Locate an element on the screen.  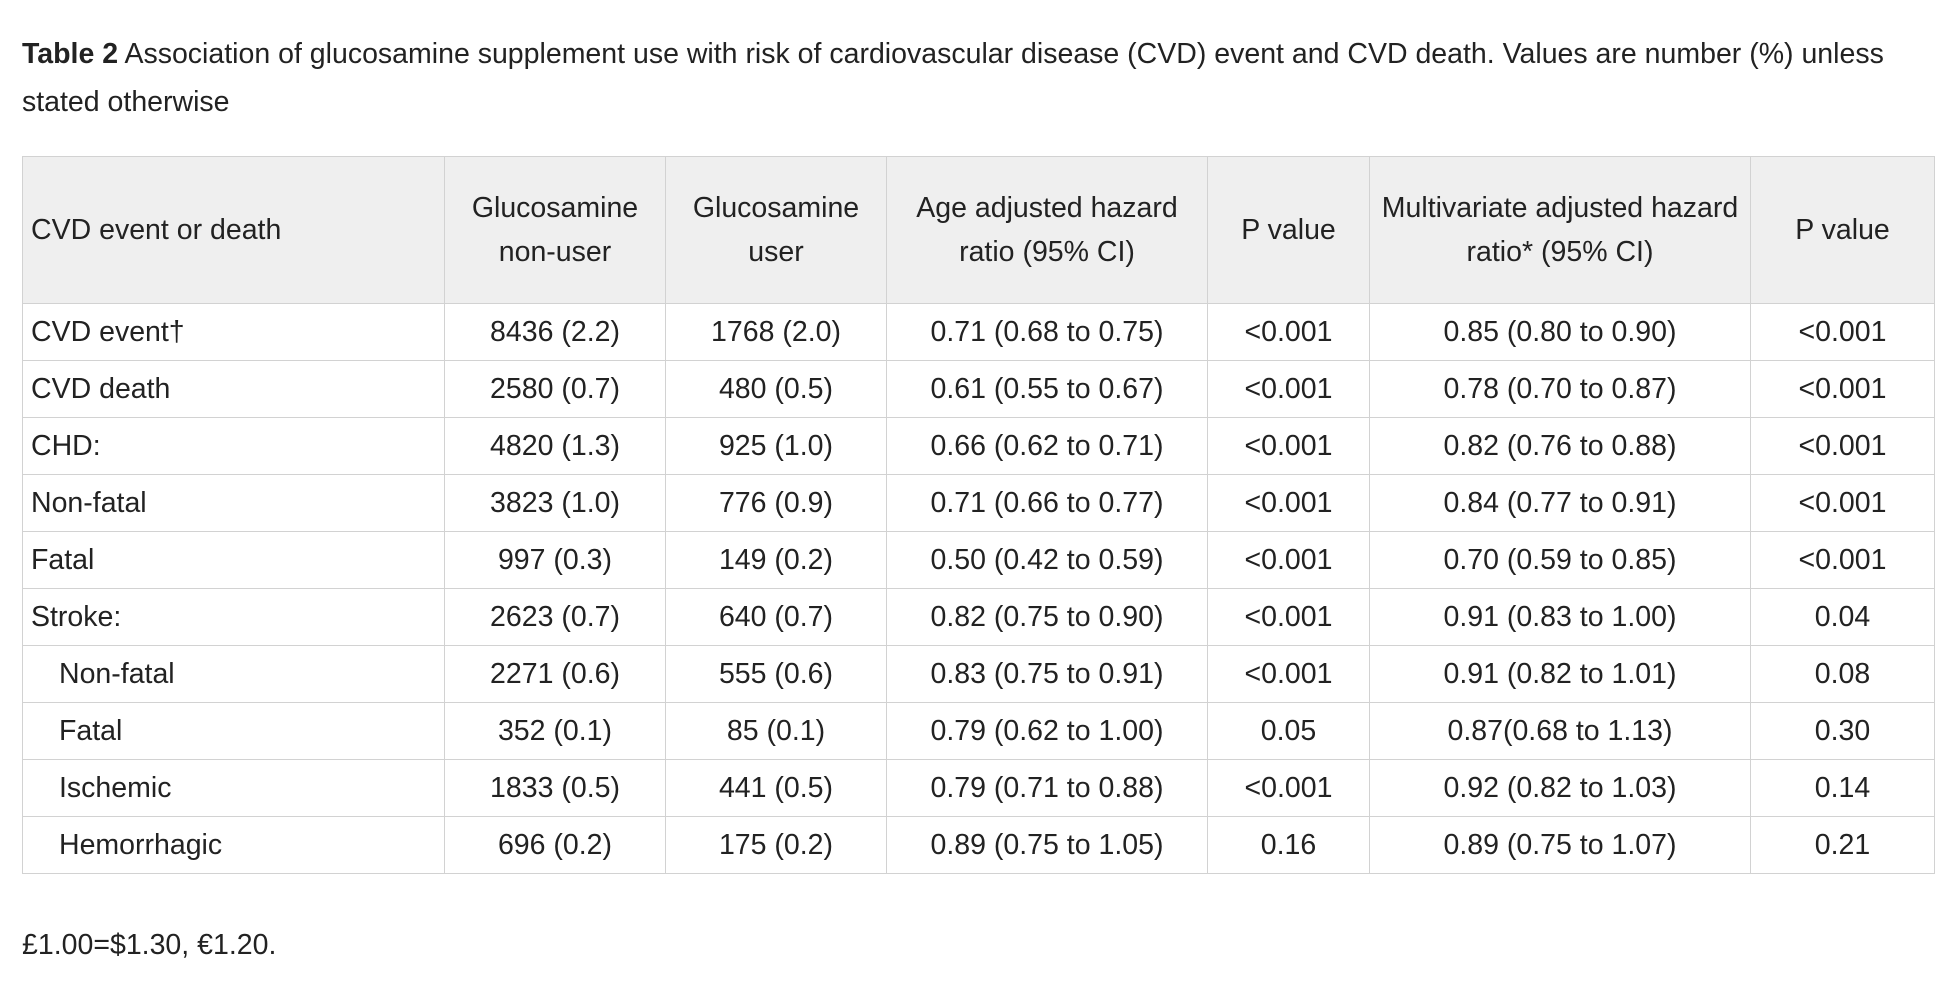
table-caption-label: Table 2 is located at coordinates (70, 54).